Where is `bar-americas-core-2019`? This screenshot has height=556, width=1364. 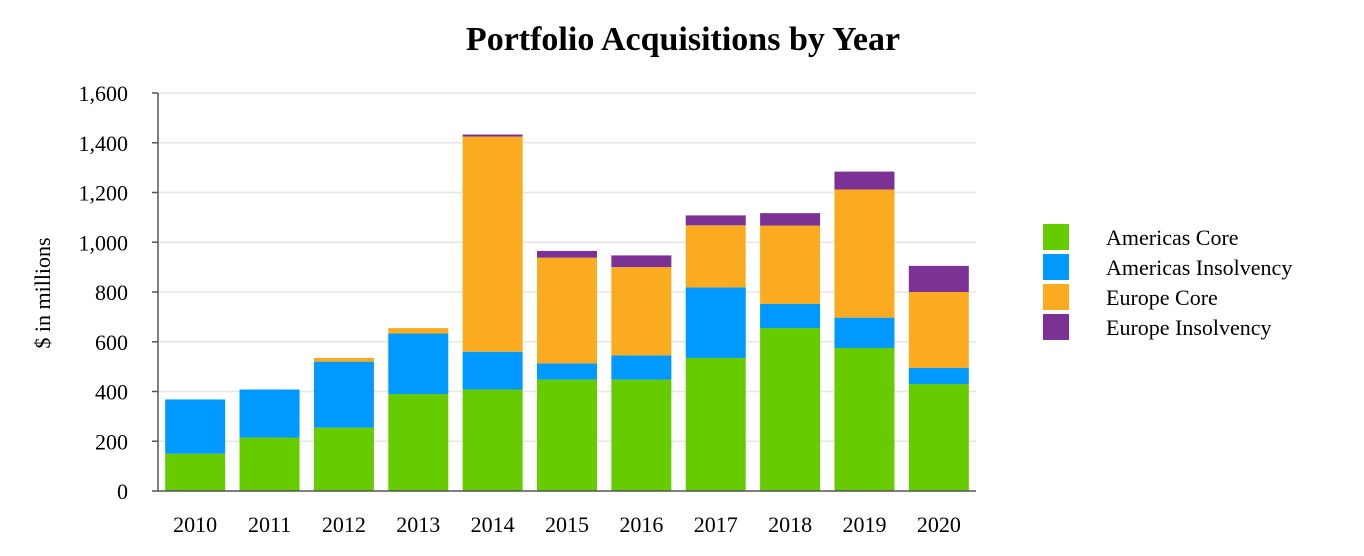 bar-americas-core-2019 is located at coordinates (864, 419).